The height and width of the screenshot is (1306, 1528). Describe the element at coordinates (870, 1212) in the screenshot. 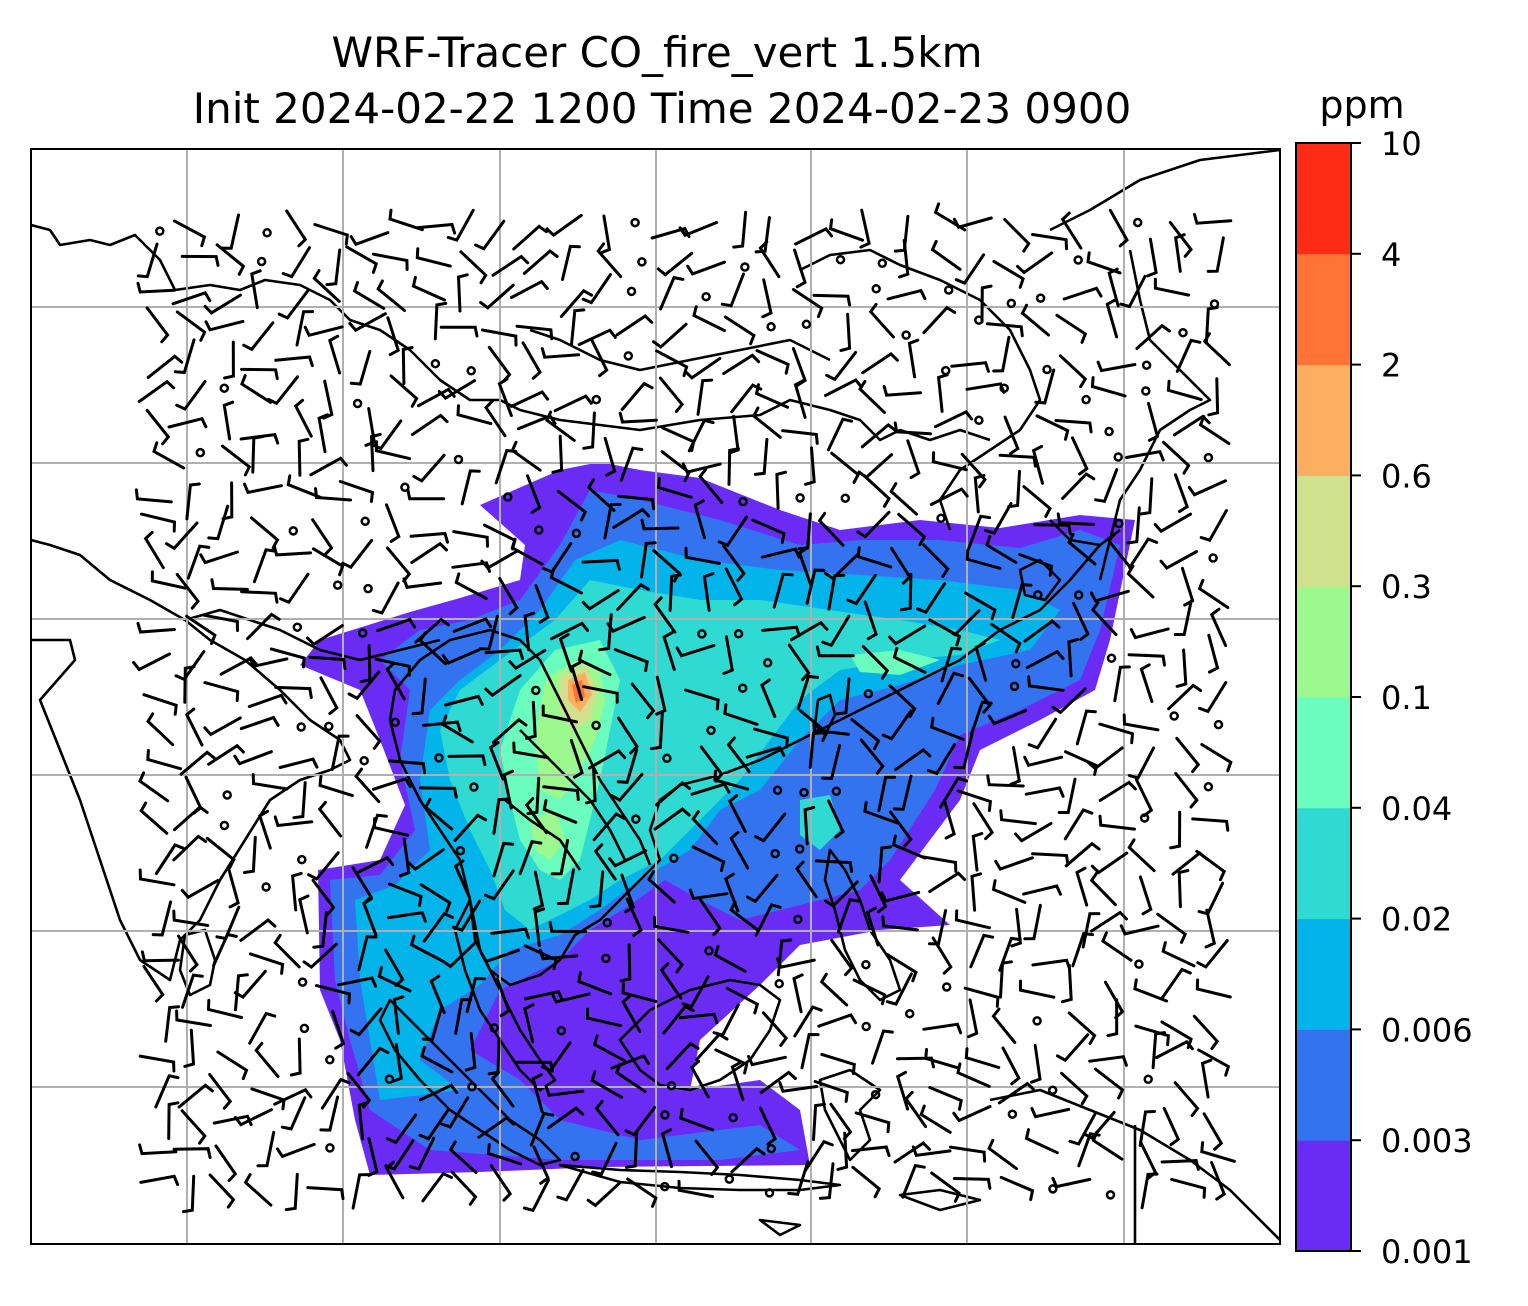

I see `coastline-timor` at that location.